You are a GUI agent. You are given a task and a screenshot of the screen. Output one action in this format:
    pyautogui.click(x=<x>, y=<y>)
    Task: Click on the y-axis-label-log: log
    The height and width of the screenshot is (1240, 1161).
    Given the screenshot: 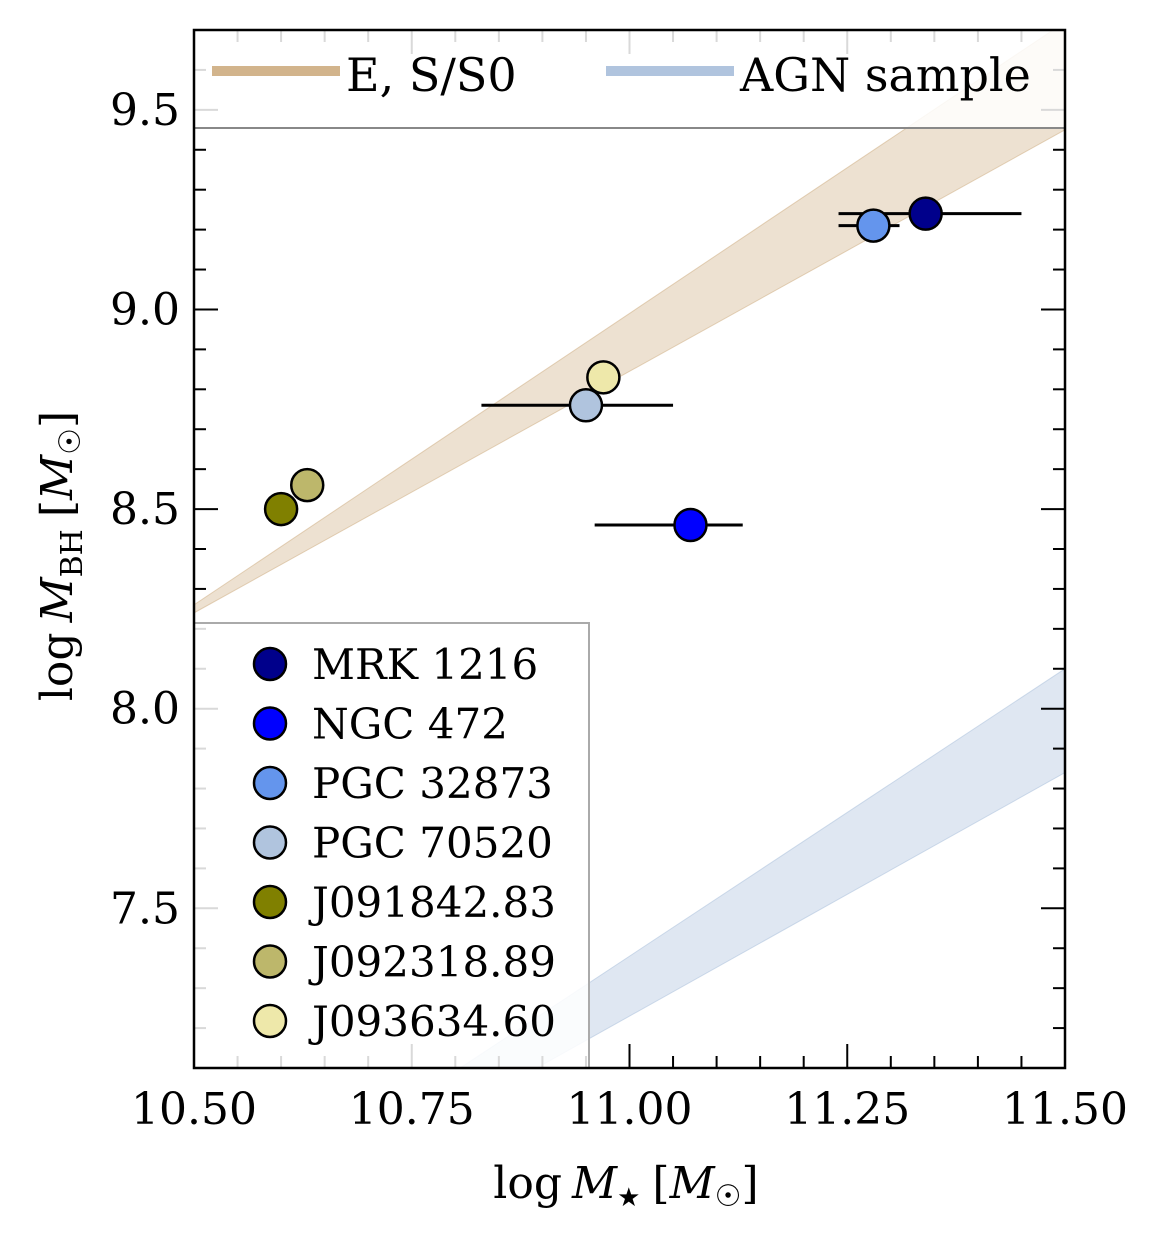 What is the action you would take?
    pyautogui.click(x=57, y=666)
    